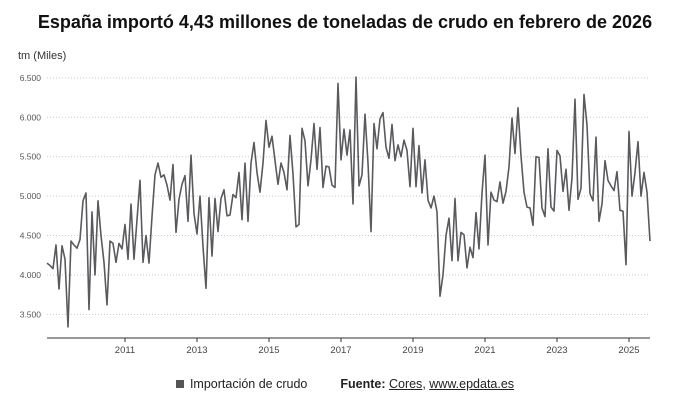  Describe the element at coordinates (42, 56) in the screenshot. I see `y-axis-label: tm (Miles)` at that location.